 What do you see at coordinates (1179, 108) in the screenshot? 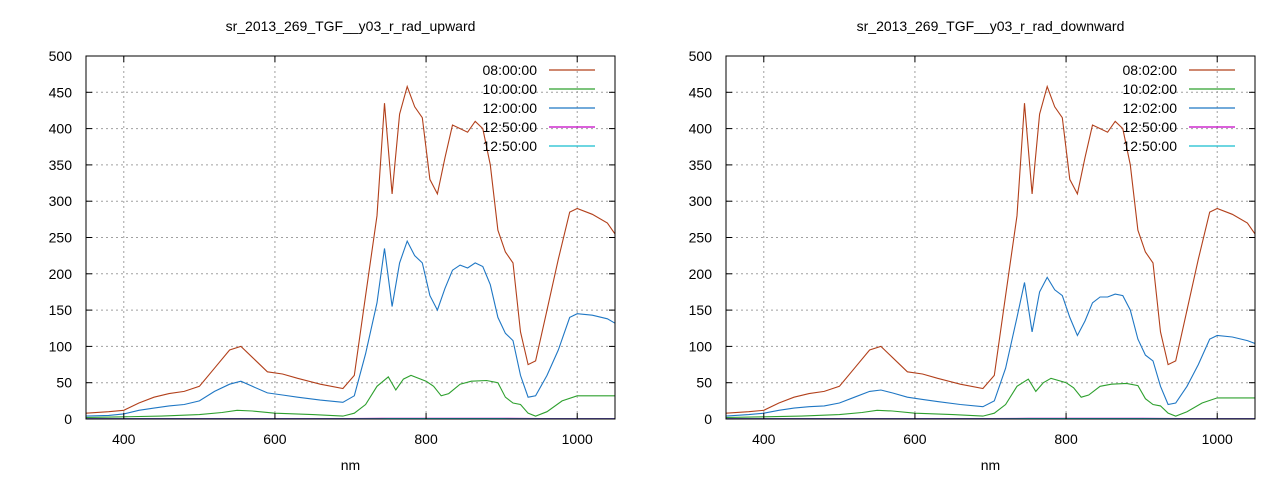
I see `legend: 08:02:00 10:02:00 12:02:00 12:50:00 12:50:00` at bounding box center [1179, 108].